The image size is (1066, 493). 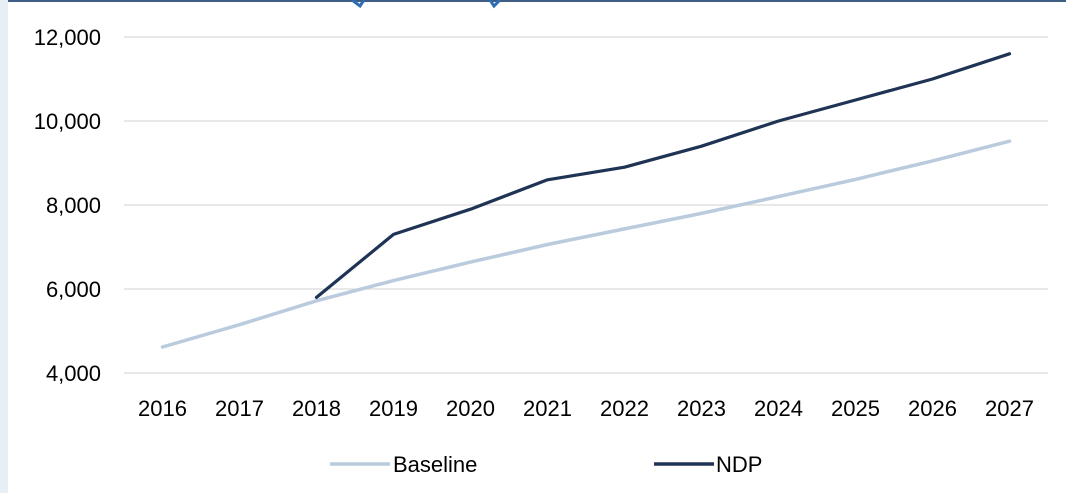 What do you see at coordinates (67, 121) in the screenshot?
I see `y-tick-label: 10,000` at bounding box center [67, 121].